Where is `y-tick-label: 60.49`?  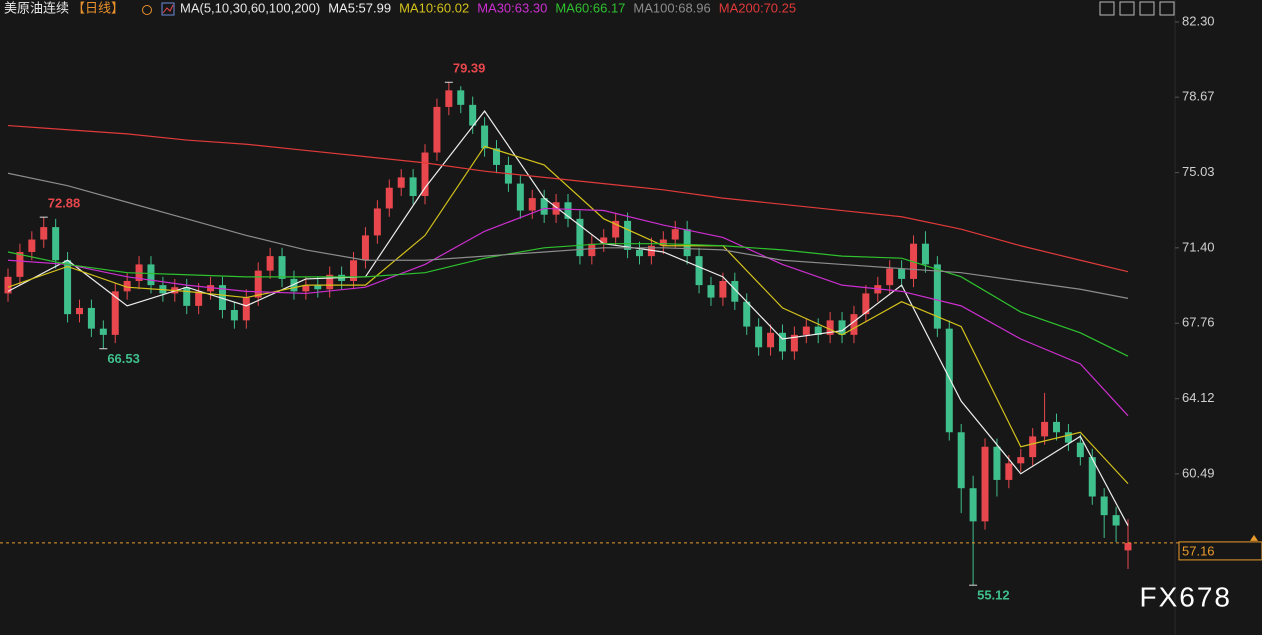
y-tick-label: 60.49 is located at coordinates (1198, 472).